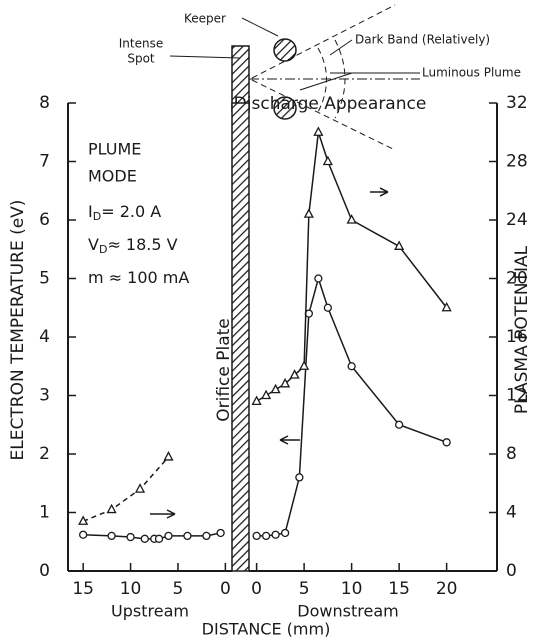 The image size is (533, 640). Describe the element at coordinates (517, 396) in the screenshot. I see `y2-tick-label: 12` at that location.